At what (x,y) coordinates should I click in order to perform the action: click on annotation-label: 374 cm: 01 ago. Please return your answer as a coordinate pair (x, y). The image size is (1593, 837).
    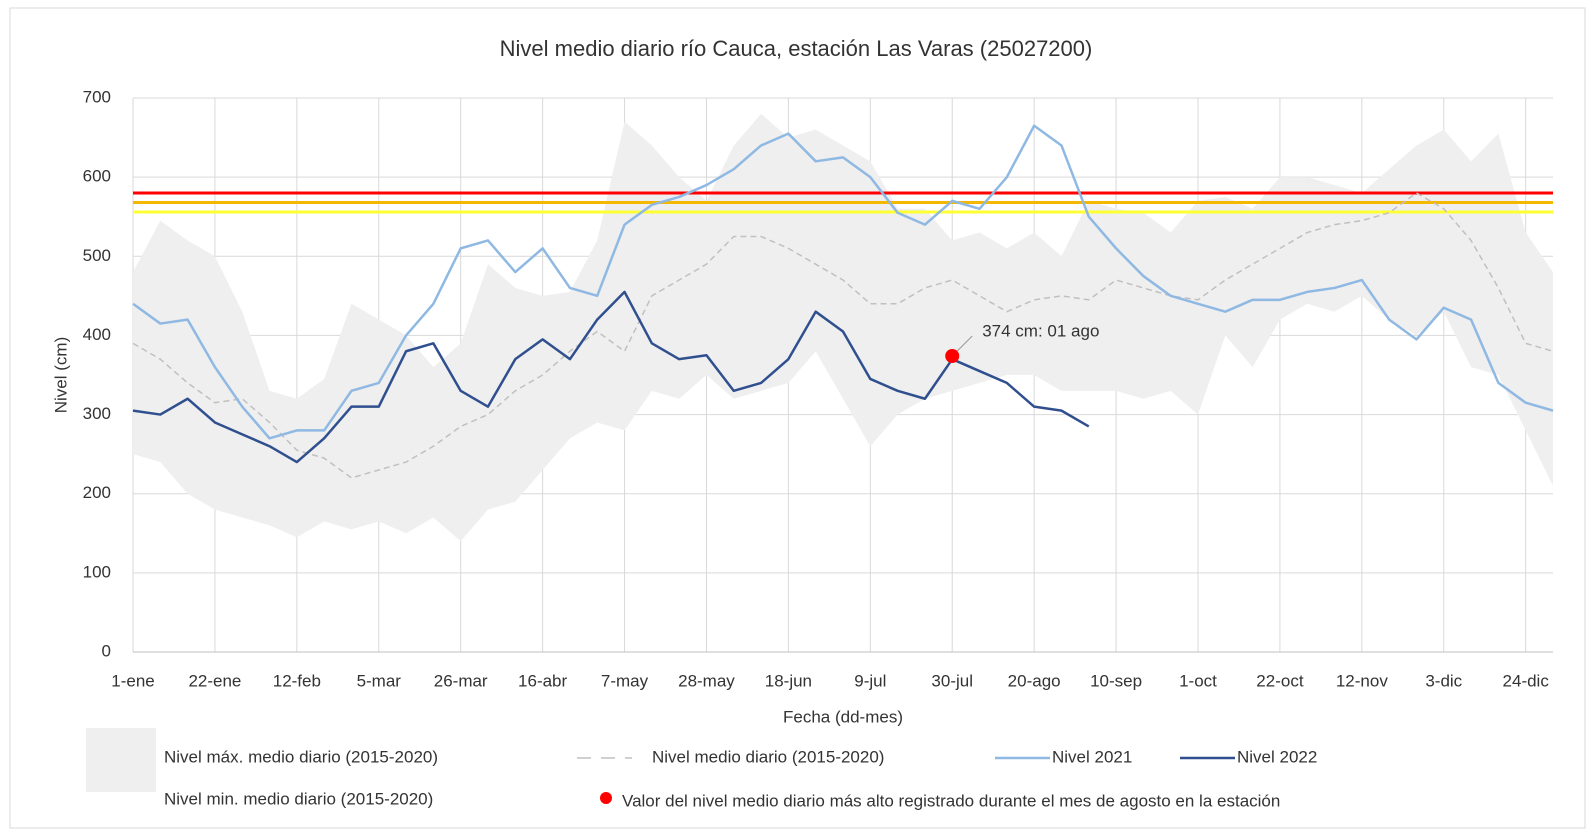
    Looking at the image, I should click on (1040, 330).